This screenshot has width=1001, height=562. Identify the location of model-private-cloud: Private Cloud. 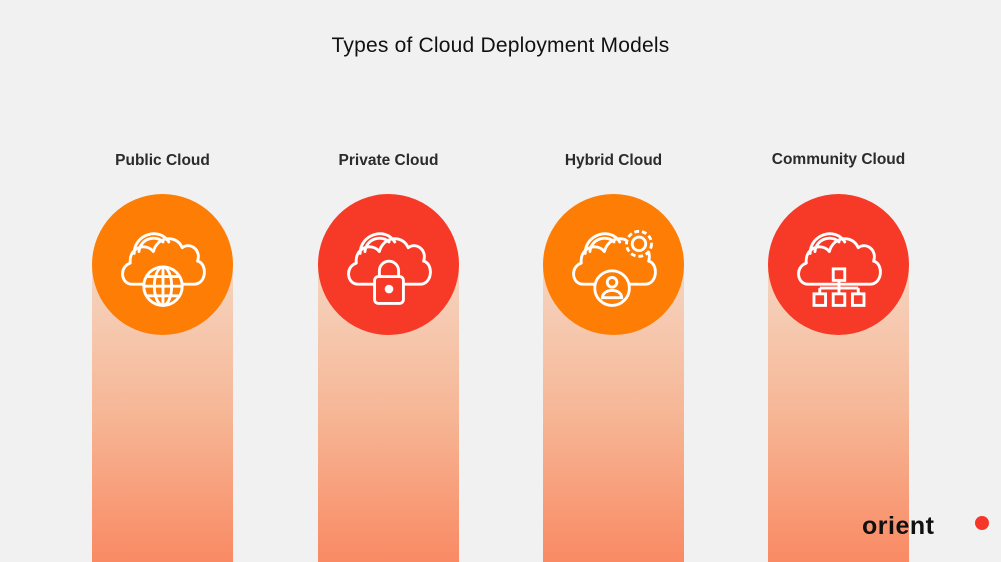
(388, 281).